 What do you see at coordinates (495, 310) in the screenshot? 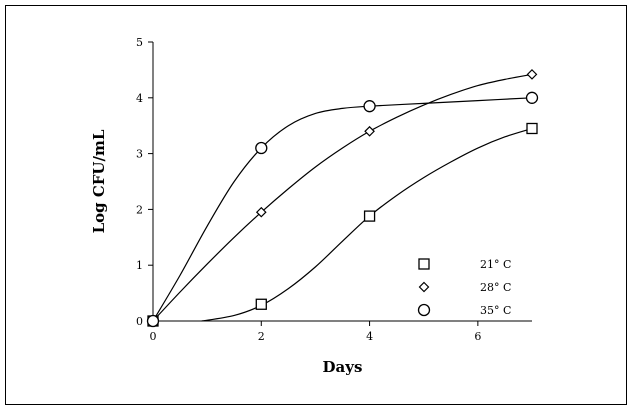
I see `legend-label: 35° C` at bounding box center [495, 310].